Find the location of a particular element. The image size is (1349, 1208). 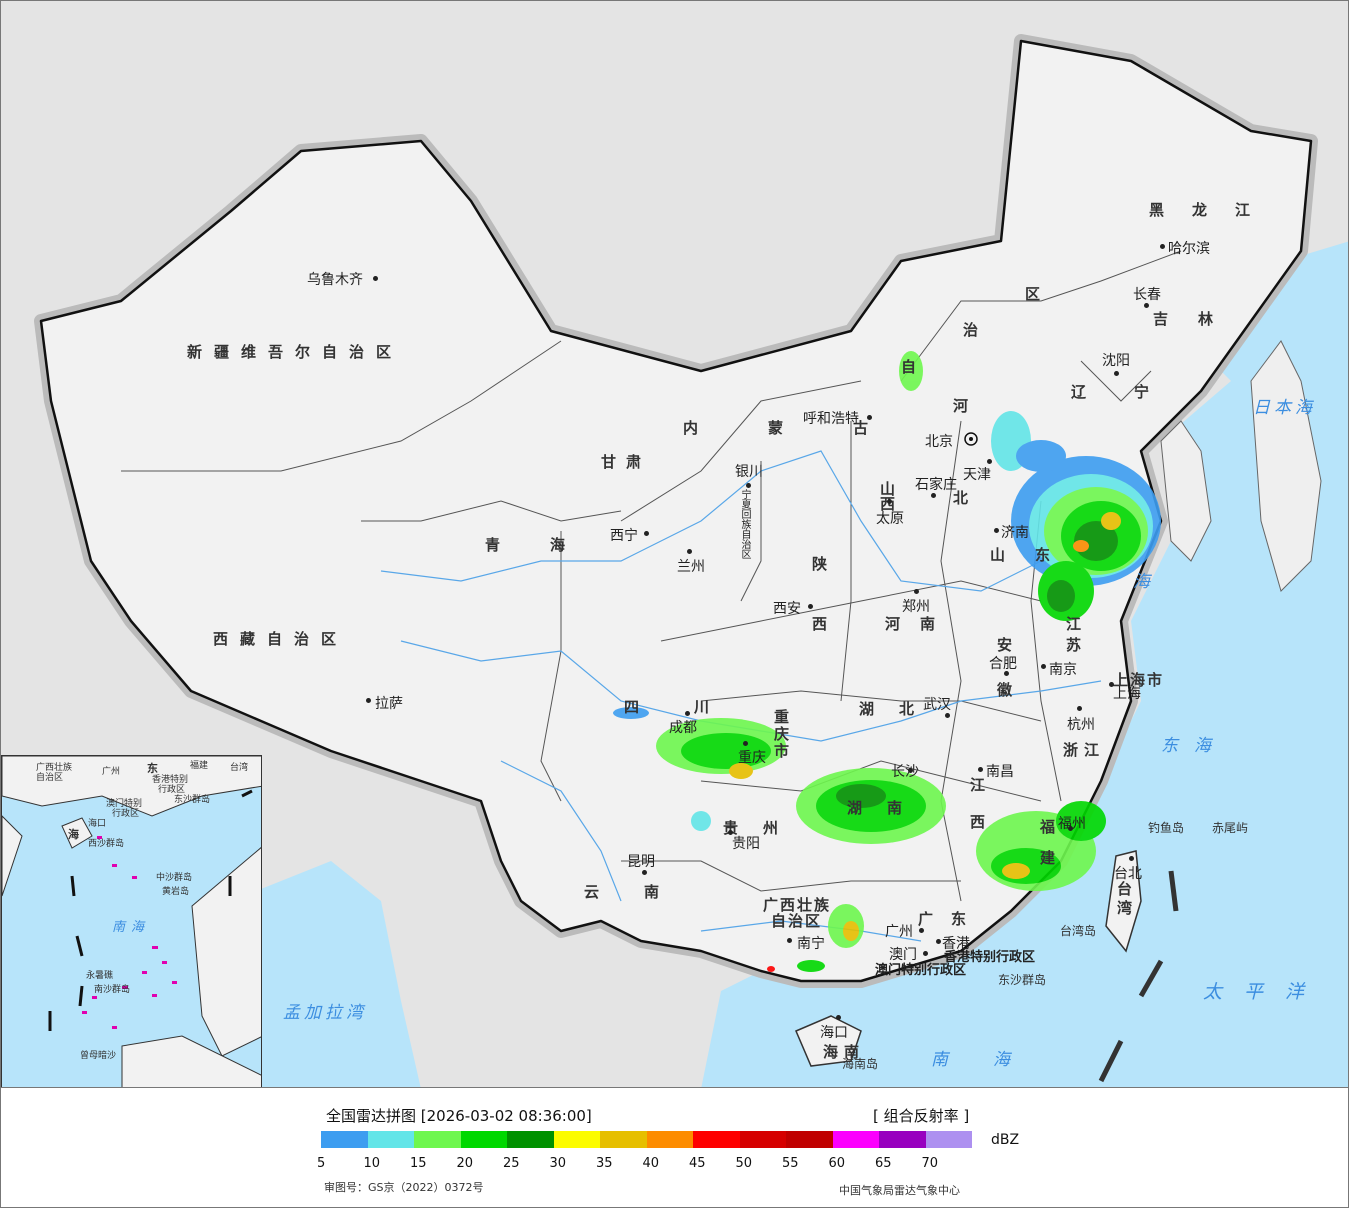

legend-tick-label: 20 is located at coordinates (465, 1163).